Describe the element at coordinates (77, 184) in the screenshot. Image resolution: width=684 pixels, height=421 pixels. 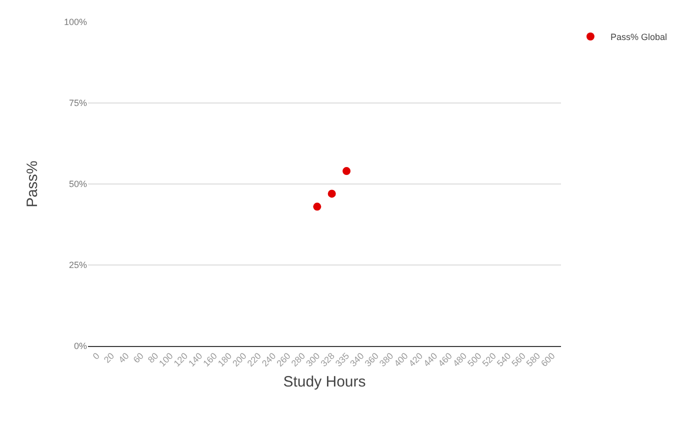
I see `y-tick-label: 50%` at that location.